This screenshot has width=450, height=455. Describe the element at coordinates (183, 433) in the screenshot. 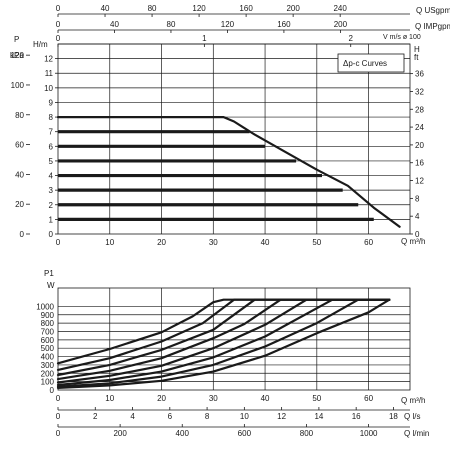

I see `bottom-aux-tick-label: 400` at that location.